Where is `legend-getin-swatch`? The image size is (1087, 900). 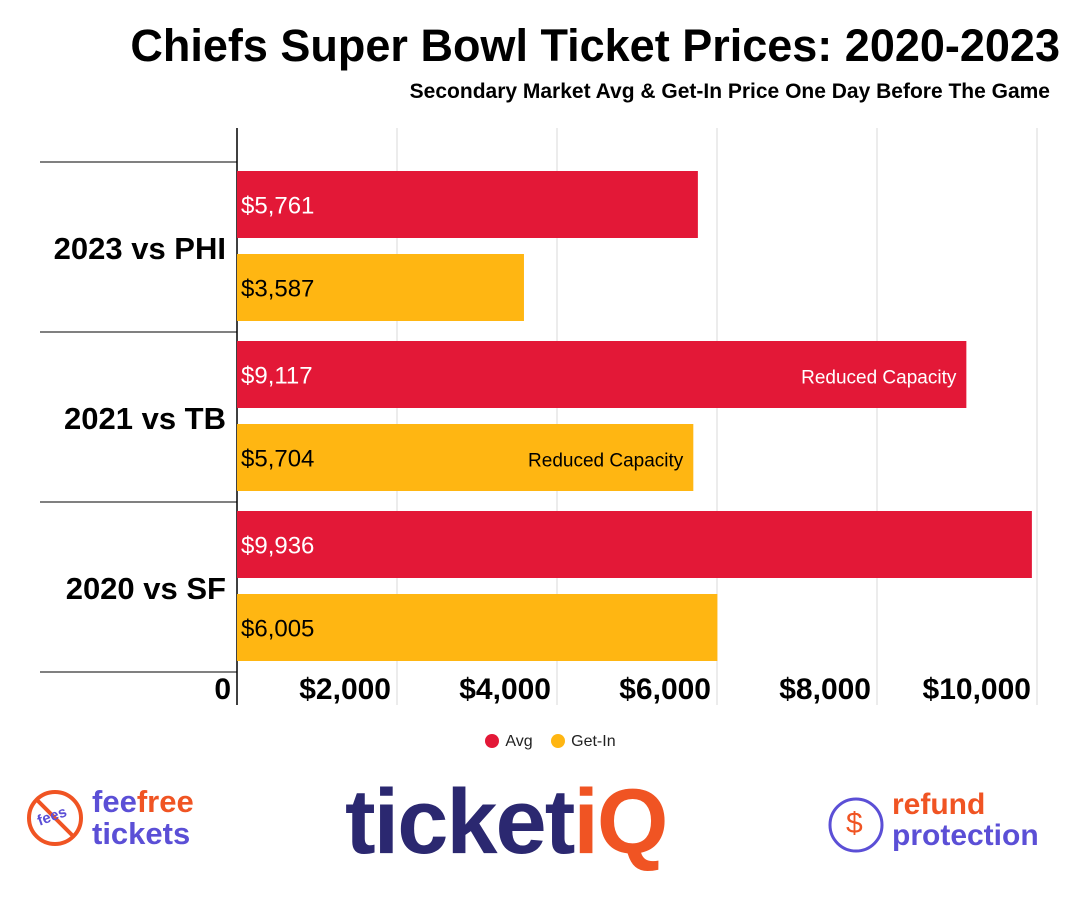 legend-getin-swatch is located at coordinates (558, 741).